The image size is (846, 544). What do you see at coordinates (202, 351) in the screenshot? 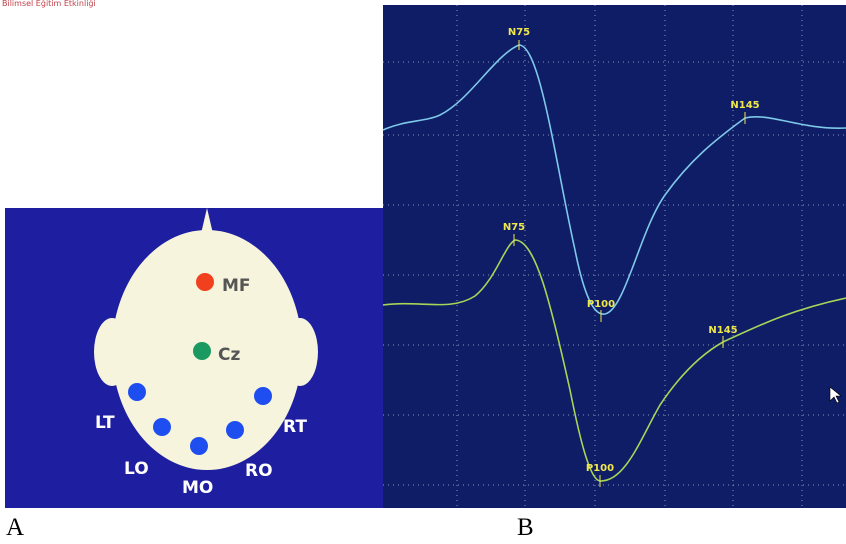
I see `electrode-cz` at bounding box center [202, 351].